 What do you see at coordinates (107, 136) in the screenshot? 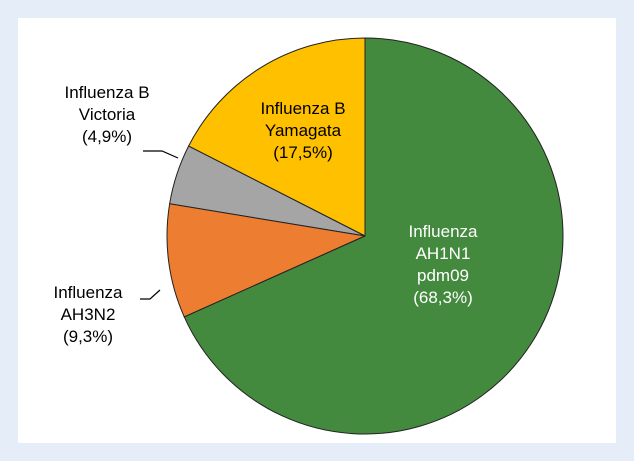
I see `value-label: (4,9%)` at bounding box center [107, 136].